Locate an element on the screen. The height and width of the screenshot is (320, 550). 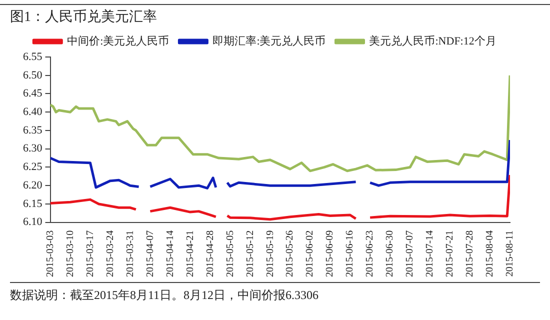
x-tick-label: 2015-03-17 is located at coordinates (90, 254).